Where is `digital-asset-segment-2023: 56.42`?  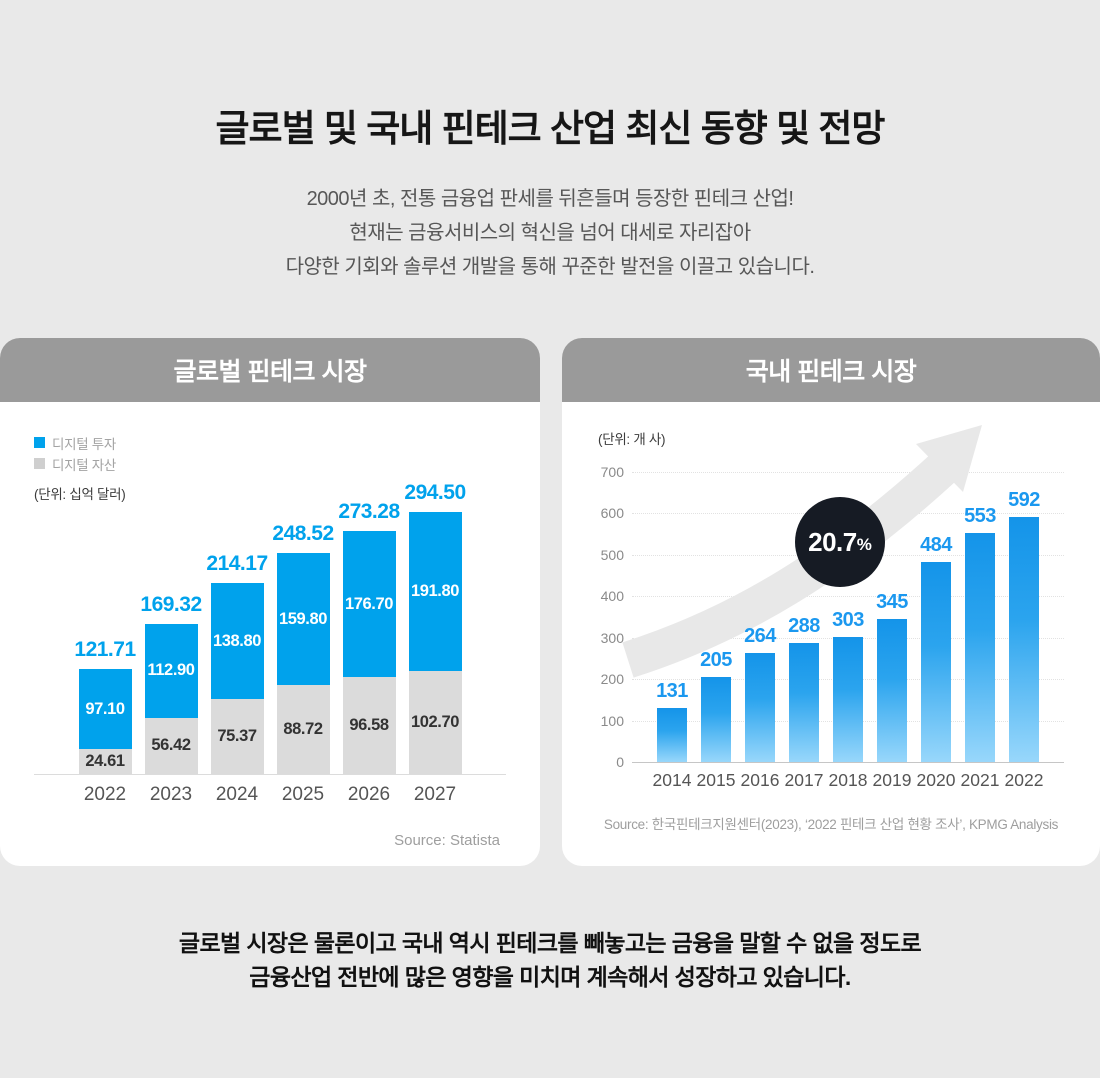
digital-asset-segment-2023: 56.42 is located at coordinates (171, 745).